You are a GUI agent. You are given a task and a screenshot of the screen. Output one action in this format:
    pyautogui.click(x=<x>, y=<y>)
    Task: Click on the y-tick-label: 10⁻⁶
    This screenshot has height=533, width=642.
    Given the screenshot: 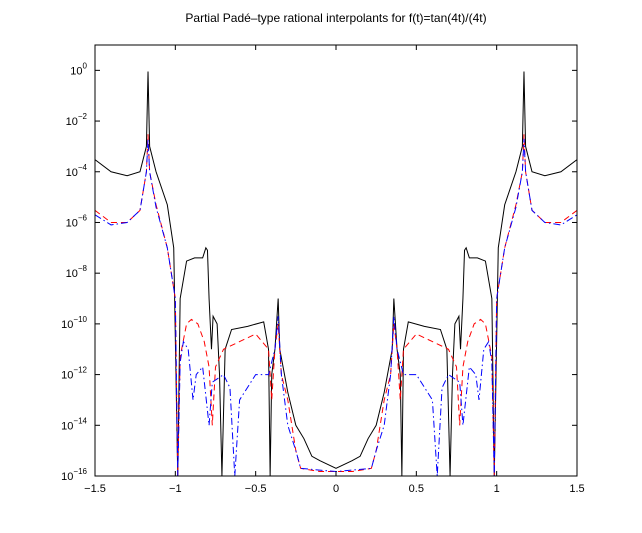 What is the action you would take?
    pyautogui.click(x=77, y=221)
    